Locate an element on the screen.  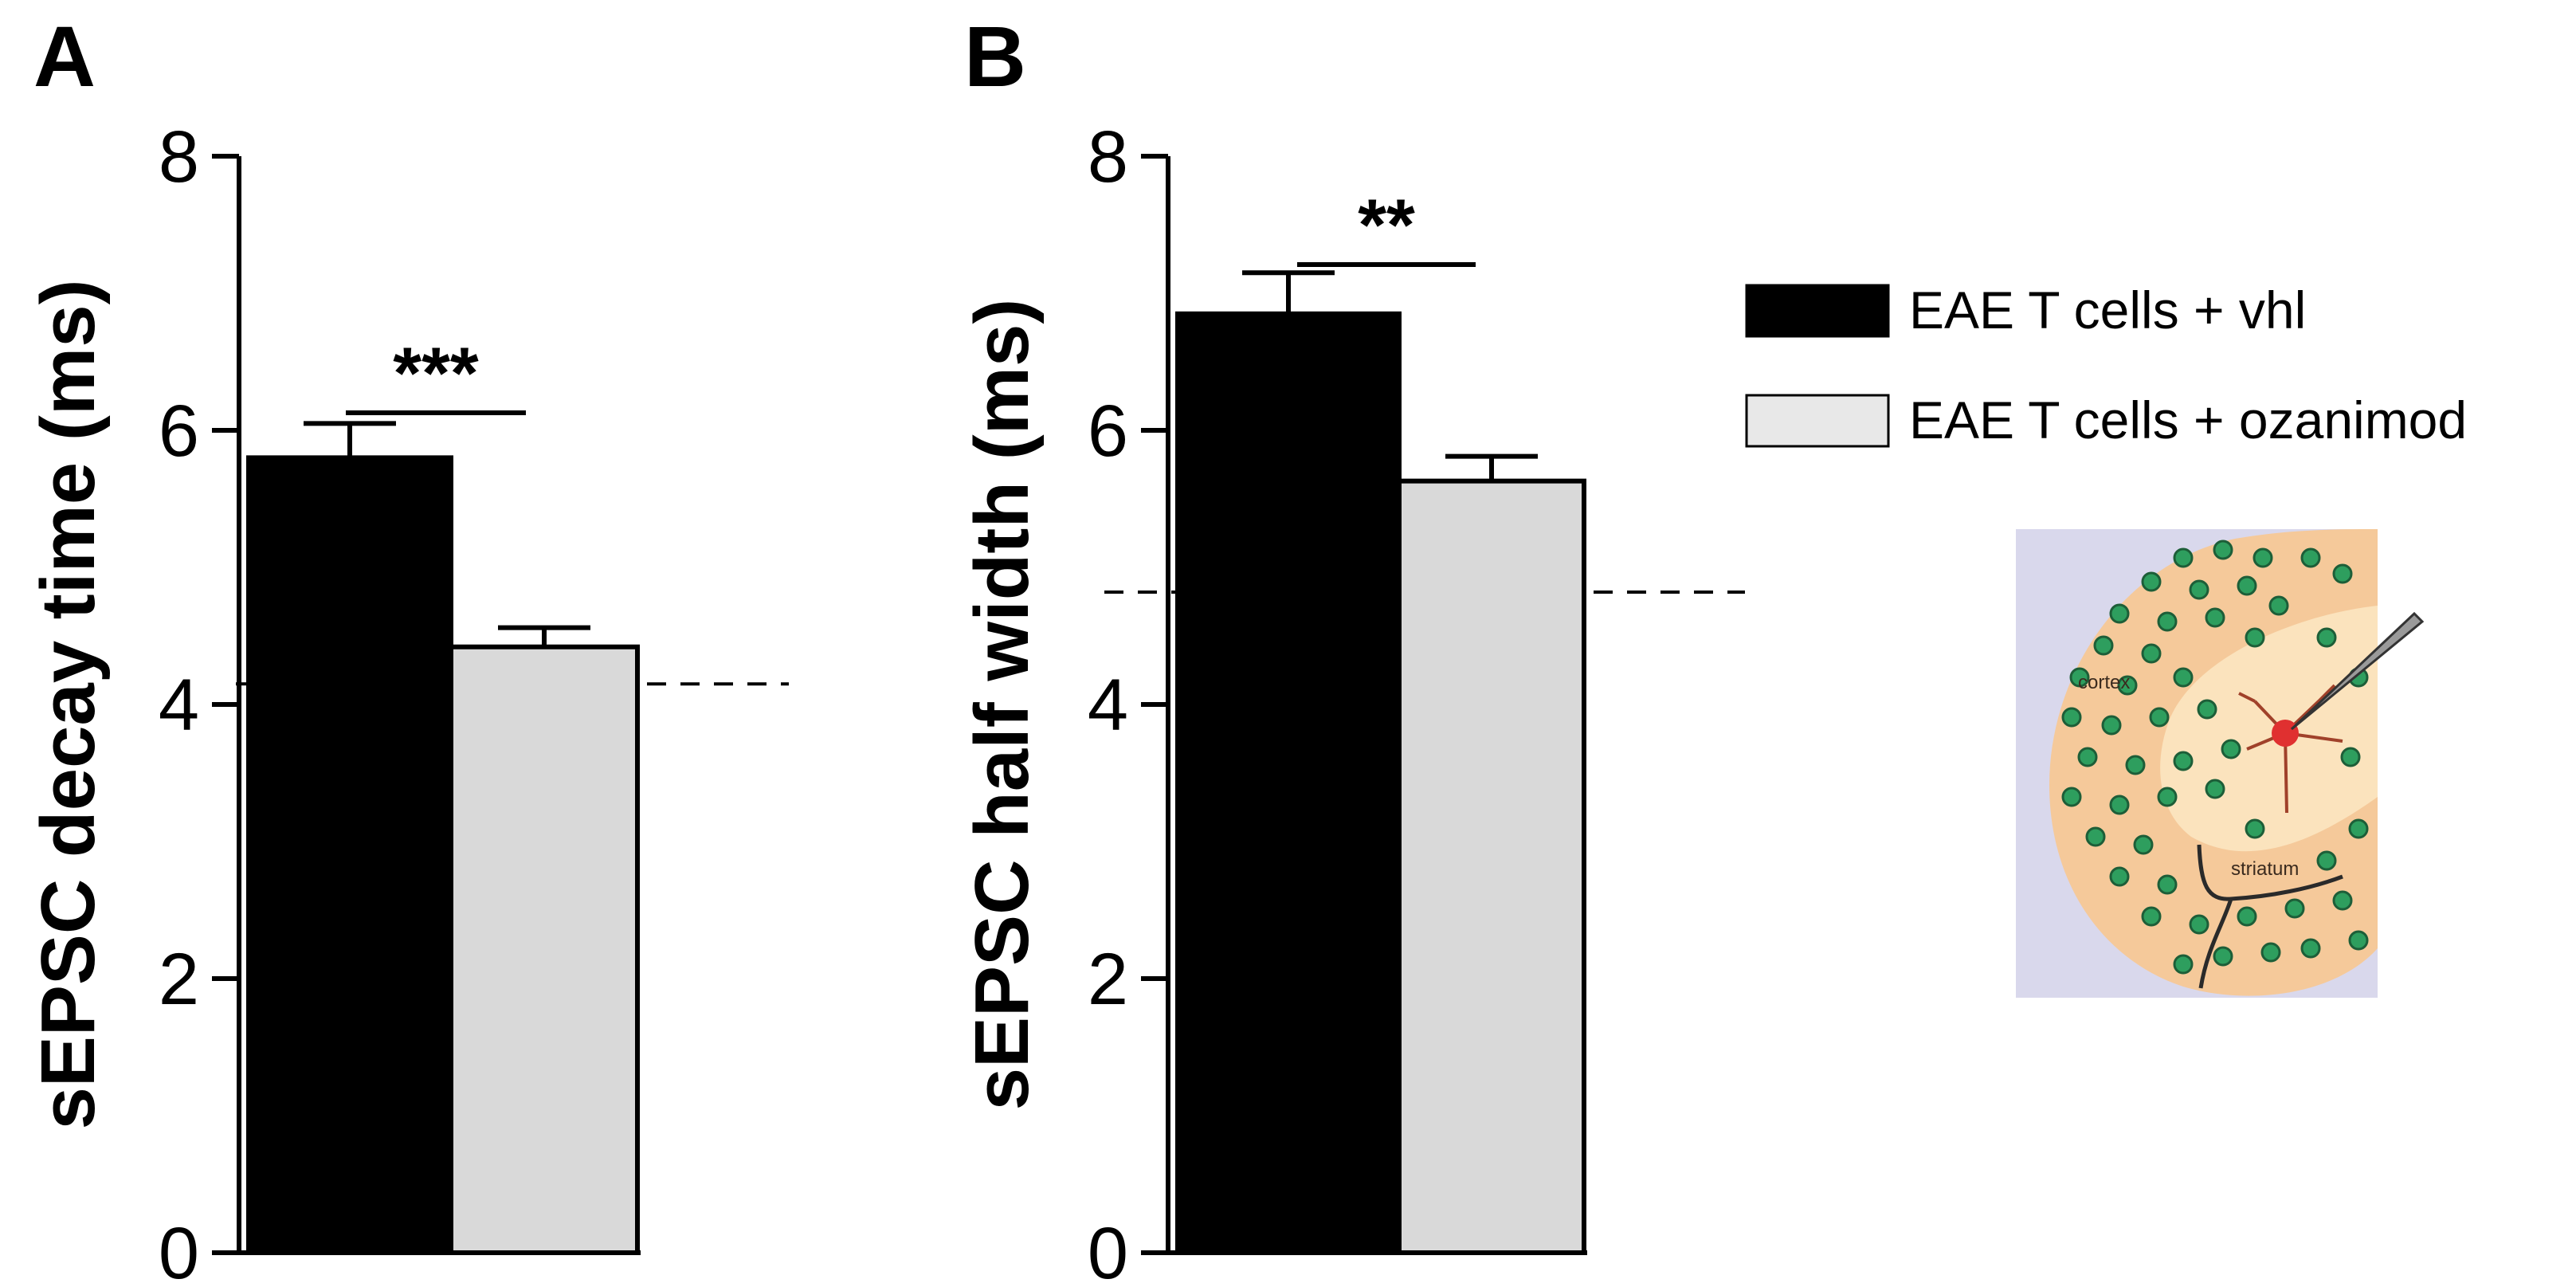
significance-marker: ** is located at coordinates (1386, 226).